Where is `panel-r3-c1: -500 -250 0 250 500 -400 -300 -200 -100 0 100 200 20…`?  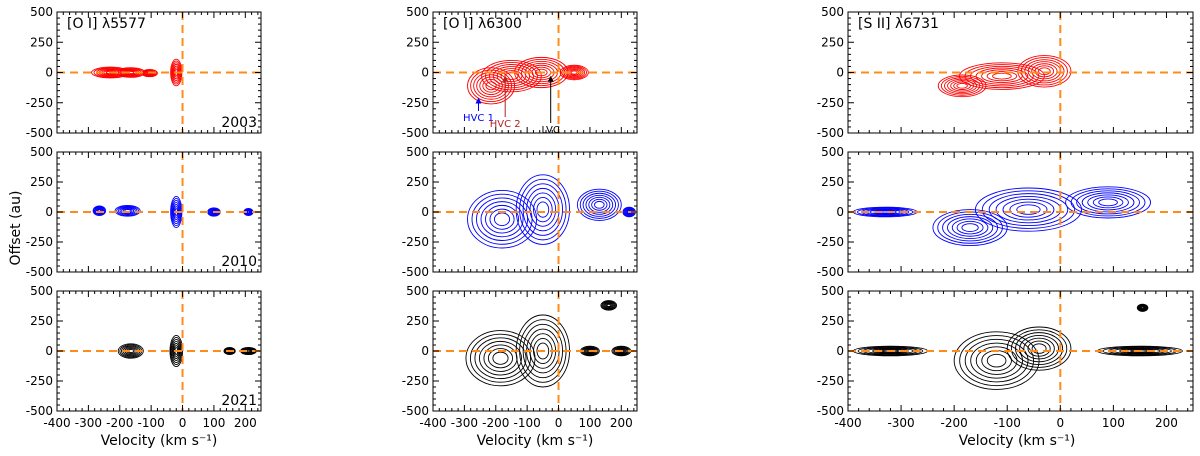
panel-r3-c1: -500 -250 0 250 500 -400 -300 -200 -100 0 100 200 20… is located at coordinates (144, 357).